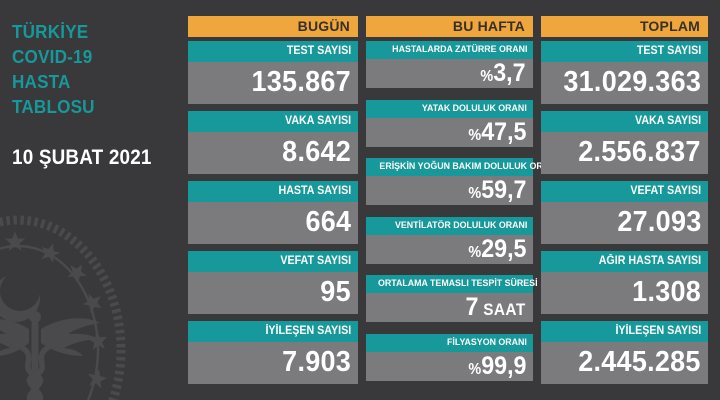 The width and height of the screenshot is (720, 400). I want to click on stat-value: 7 SAAT, so click(449, 307).